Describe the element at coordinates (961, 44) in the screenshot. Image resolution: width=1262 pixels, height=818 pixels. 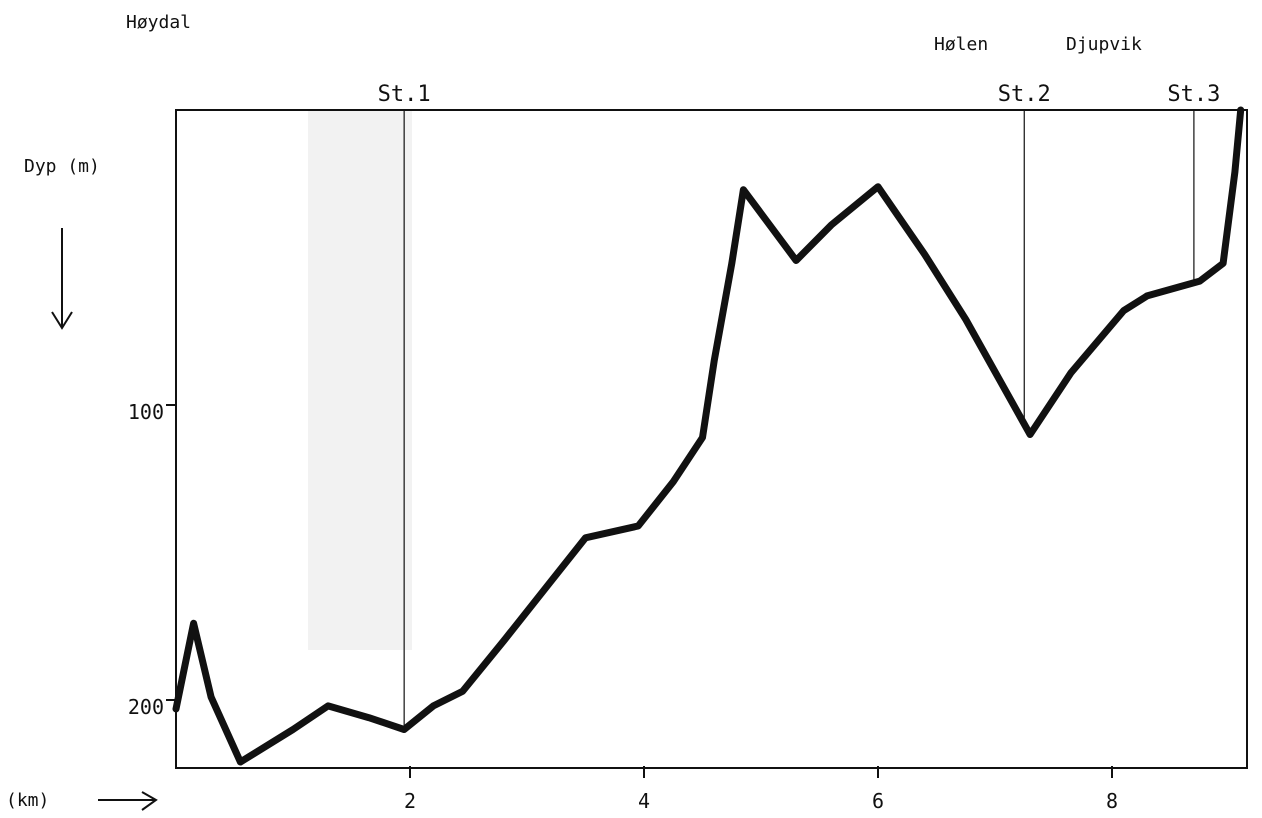
I see `place-label-holen: Hølen` at that location.